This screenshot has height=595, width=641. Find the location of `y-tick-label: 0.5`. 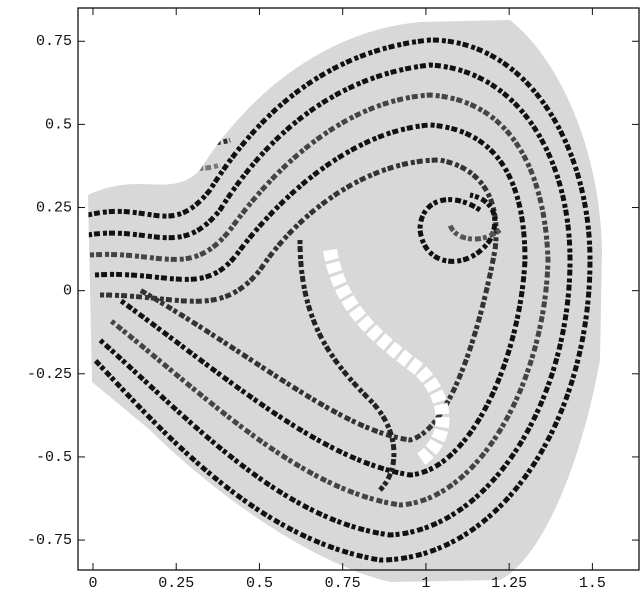

y-tick-label: 0.5 is located at coordinates (58, 124).